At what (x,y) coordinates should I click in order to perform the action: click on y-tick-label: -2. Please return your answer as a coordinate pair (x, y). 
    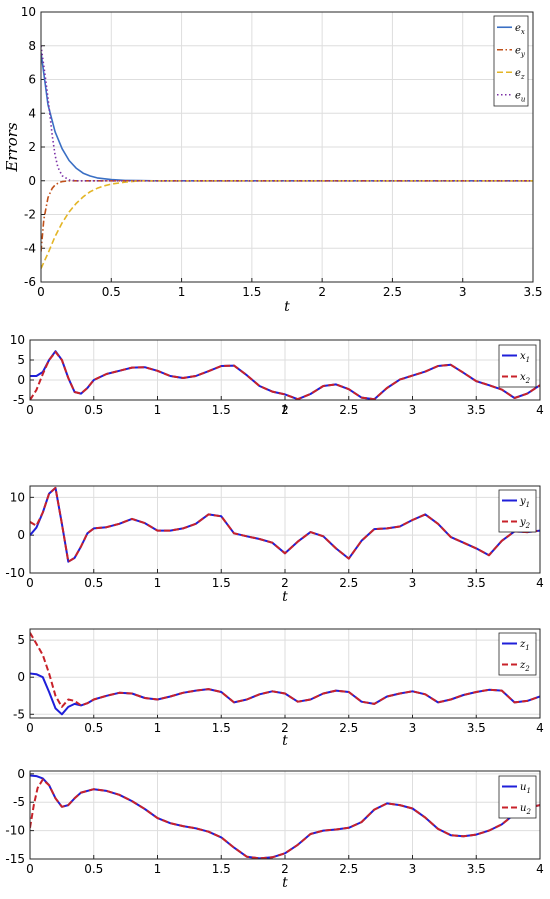
    Looking at the image, I should click on (30, 215).